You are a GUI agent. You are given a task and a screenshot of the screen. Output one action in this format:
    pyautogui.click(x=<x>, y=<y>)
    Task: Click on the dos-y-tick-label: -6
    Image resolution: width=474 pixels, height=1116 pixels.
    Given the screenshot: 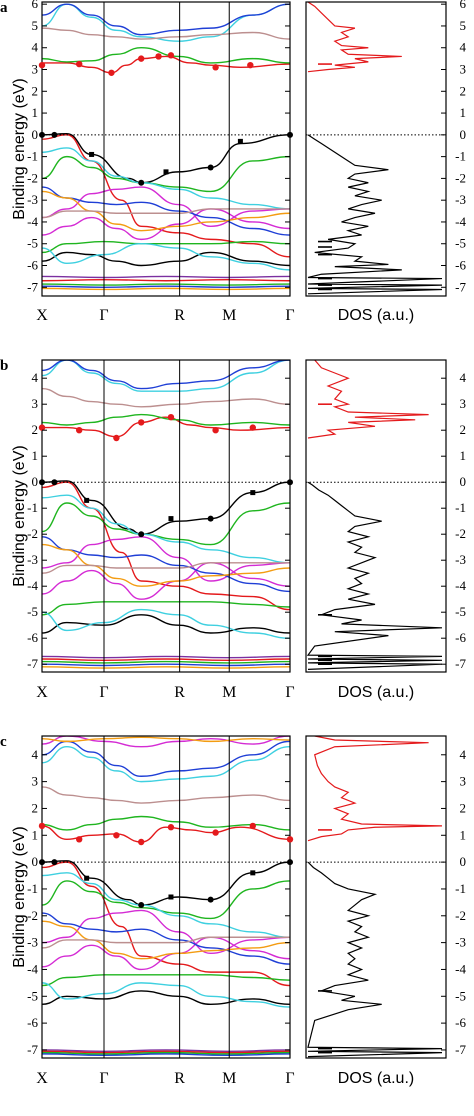 What is the action you would take?
    pyautogui.click(x=460, y=1022)
    